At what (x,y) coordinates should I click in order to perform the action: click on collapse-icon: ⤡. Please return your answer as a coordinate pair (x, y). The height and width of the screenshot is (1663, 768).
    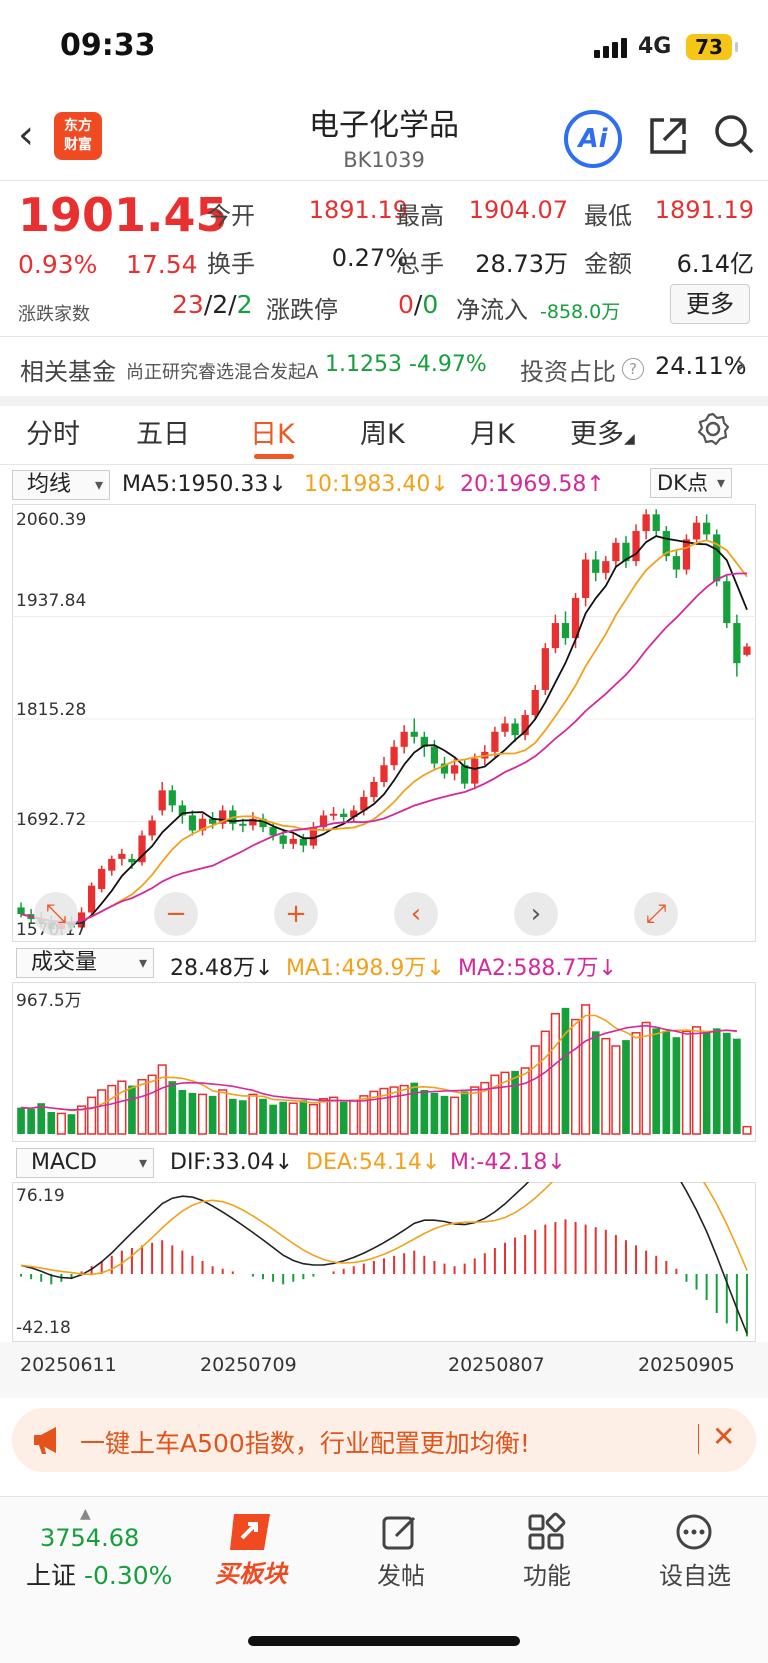
    Looking at the image, I should click on (56, 914).